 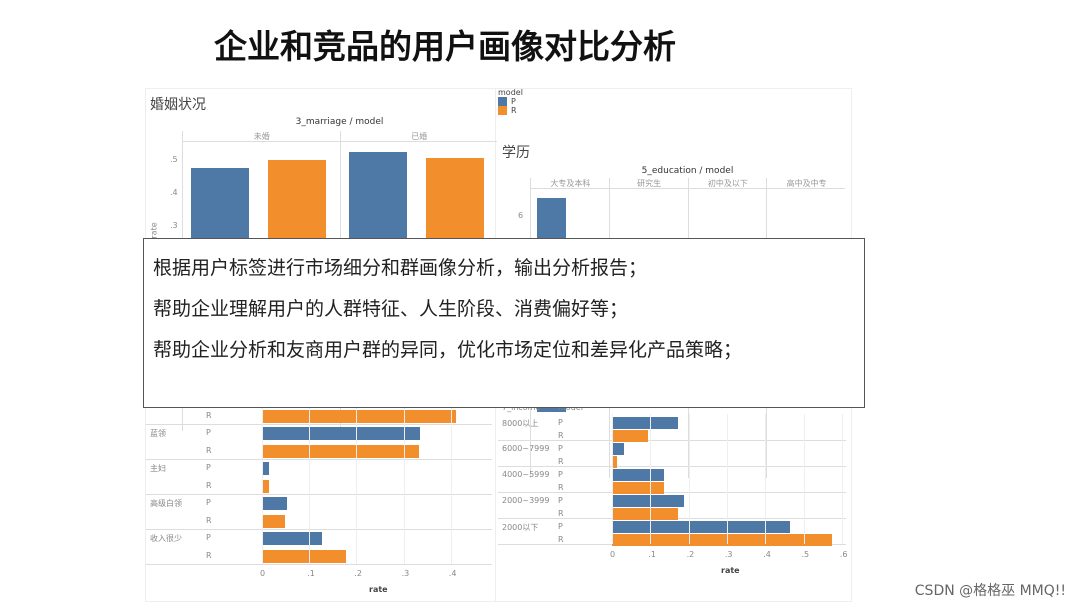 I want to click on legend-title: model, so click(x=510, y=92).